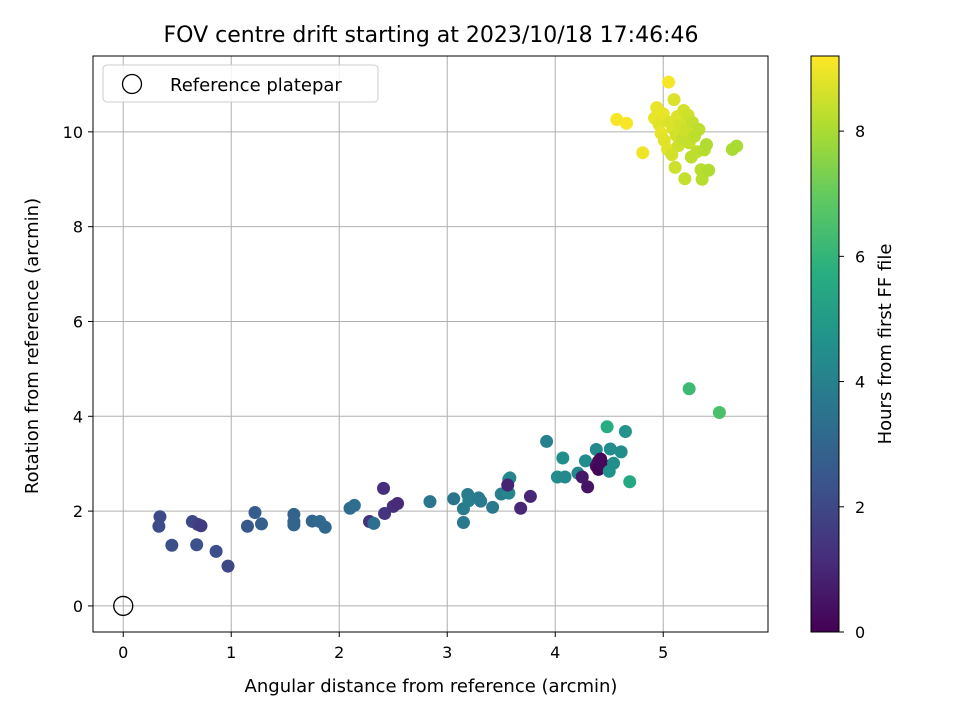 This screenshot has height=720, width=960. I want to click on colorbar-tick-label: 2, so click(860, 507).